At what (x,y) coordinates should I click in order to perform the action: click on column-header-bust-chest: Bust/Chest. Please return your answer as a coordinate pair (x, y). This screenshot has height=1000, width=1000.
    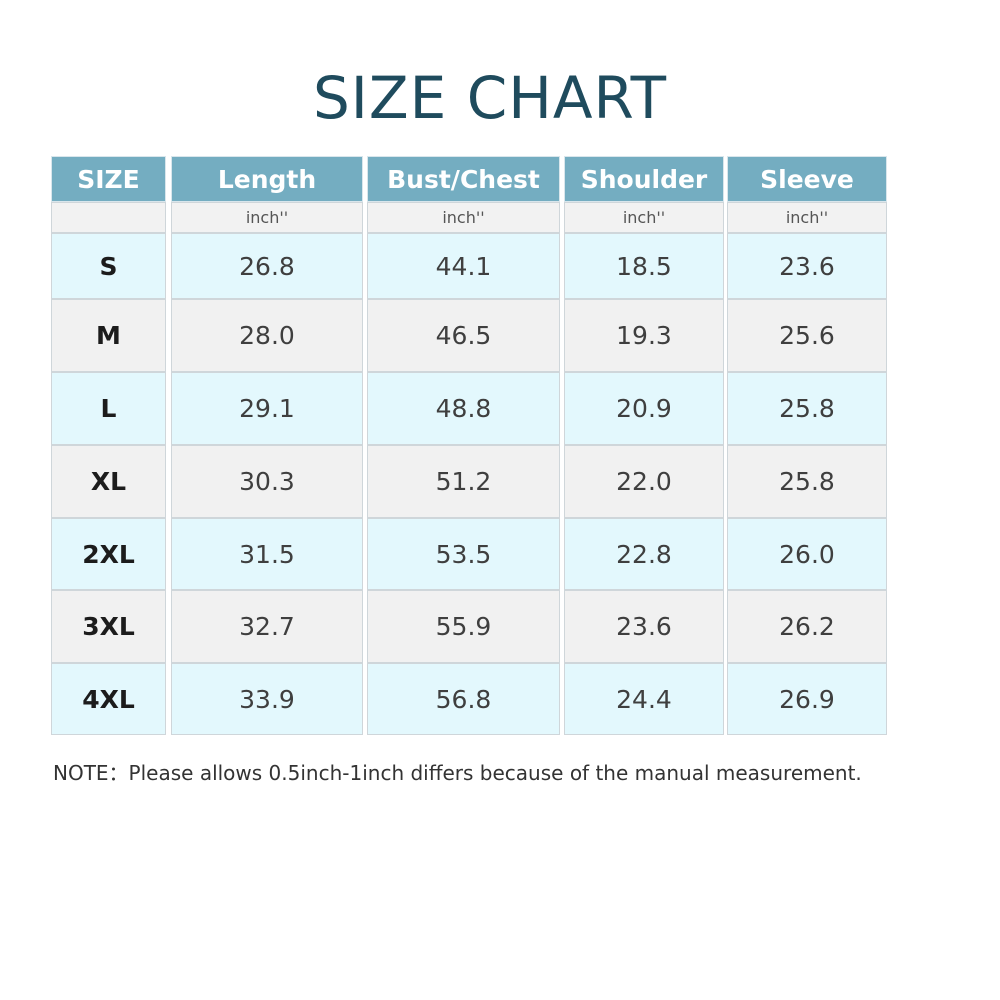
    Looking at the image, I should click on (463, 179).